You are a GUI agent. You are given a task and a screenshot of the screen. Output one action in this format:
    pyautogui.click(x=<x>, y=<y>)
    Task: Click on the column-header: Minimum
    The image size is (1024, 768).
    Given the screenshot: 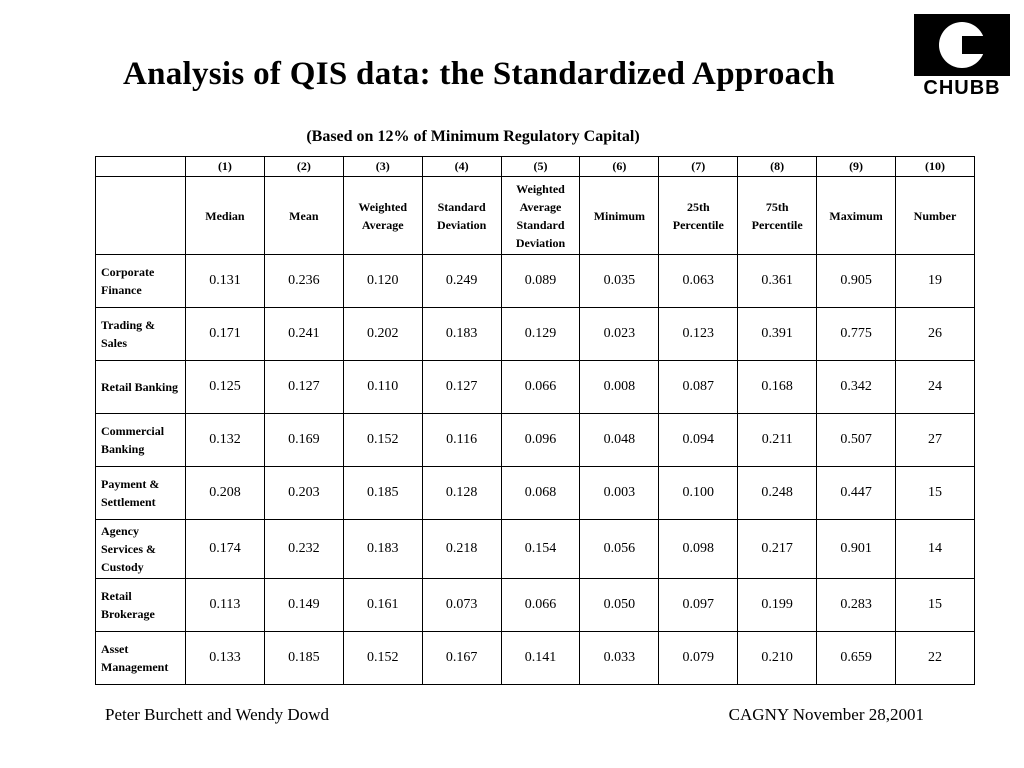 What is the action you would take?
    pyautogui.click(x=619, y=215)
    